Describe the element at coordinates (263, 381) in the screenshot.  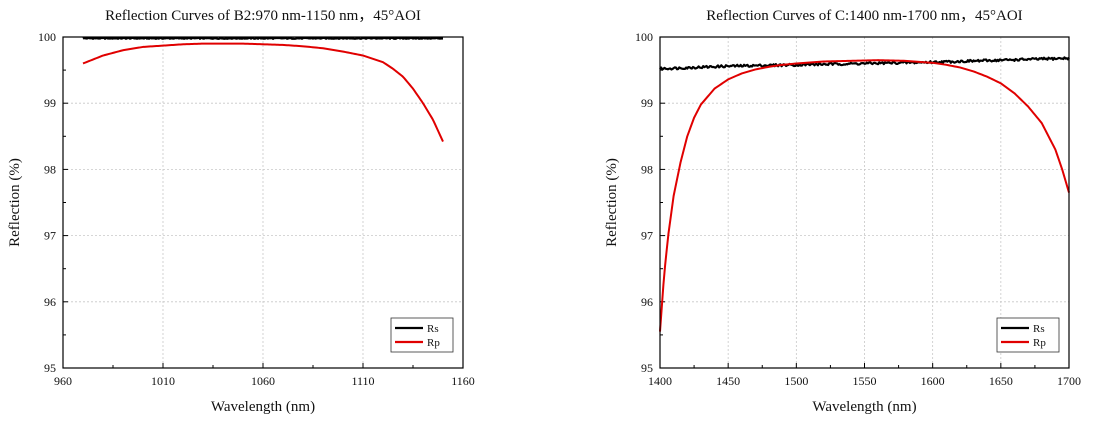
I see `x-tick-label: 1060` at that location.